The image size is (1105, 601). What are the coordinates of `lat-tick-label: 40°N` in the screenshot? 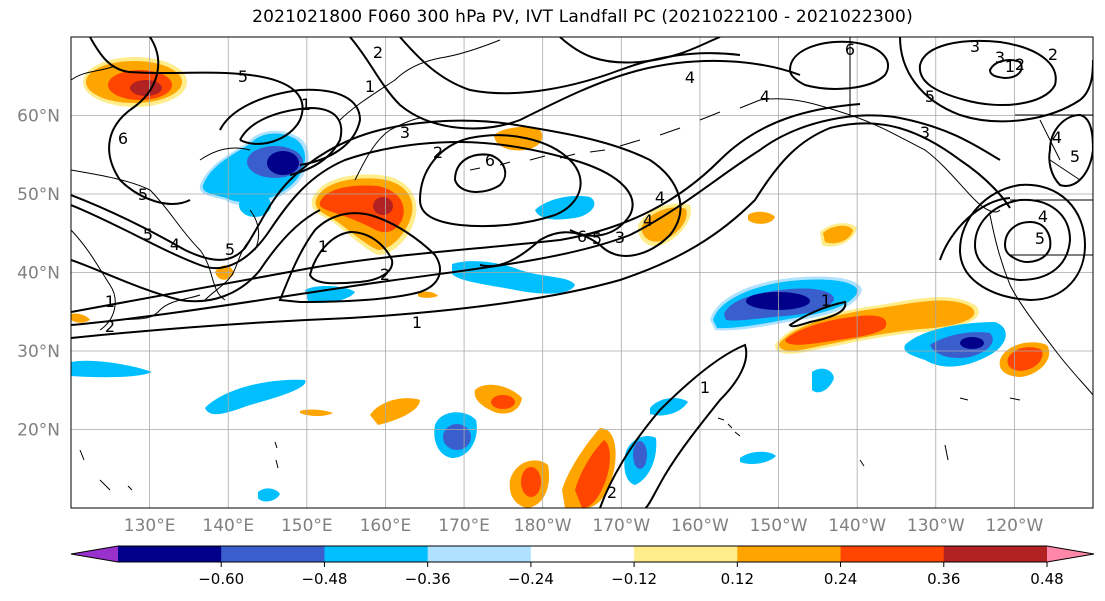 It's located at (38, 274).